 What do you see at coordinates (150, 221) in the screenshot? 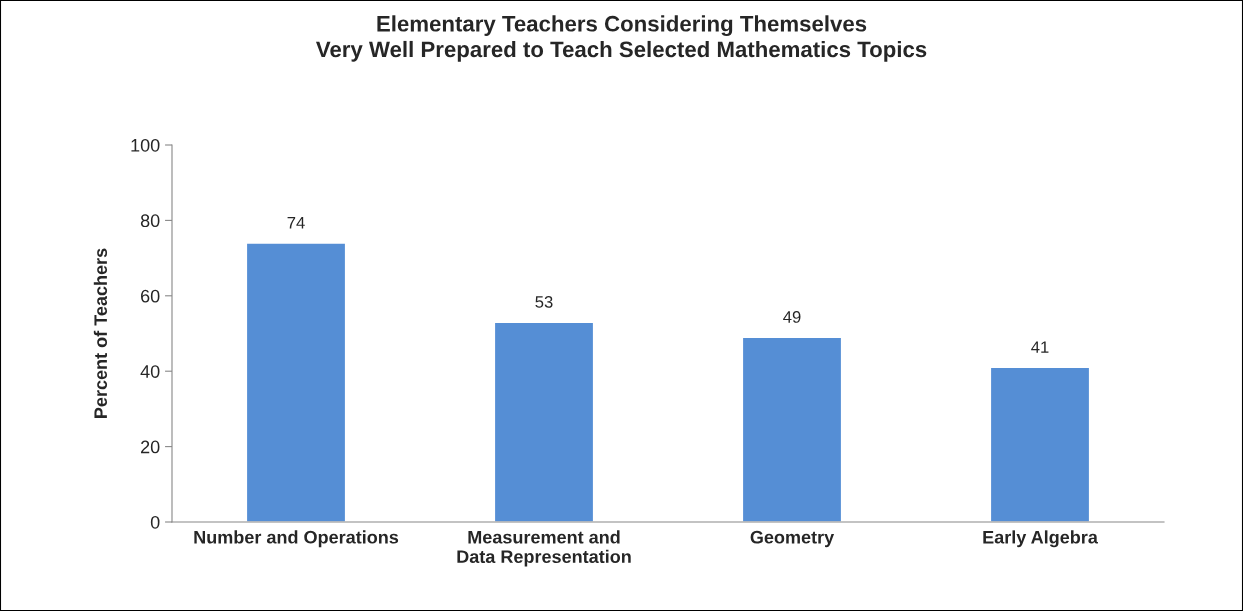
I see `y-tick-label: 80` at bounding box center [150, 221].